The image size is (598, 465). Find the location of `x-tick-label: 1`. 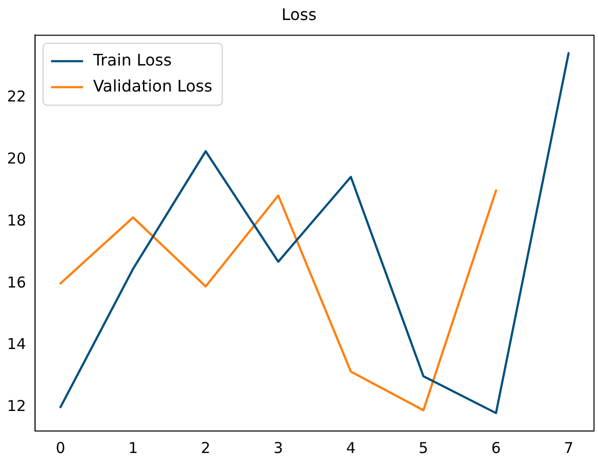

x-tick-label: 1 is located at coordinates (133, 447).